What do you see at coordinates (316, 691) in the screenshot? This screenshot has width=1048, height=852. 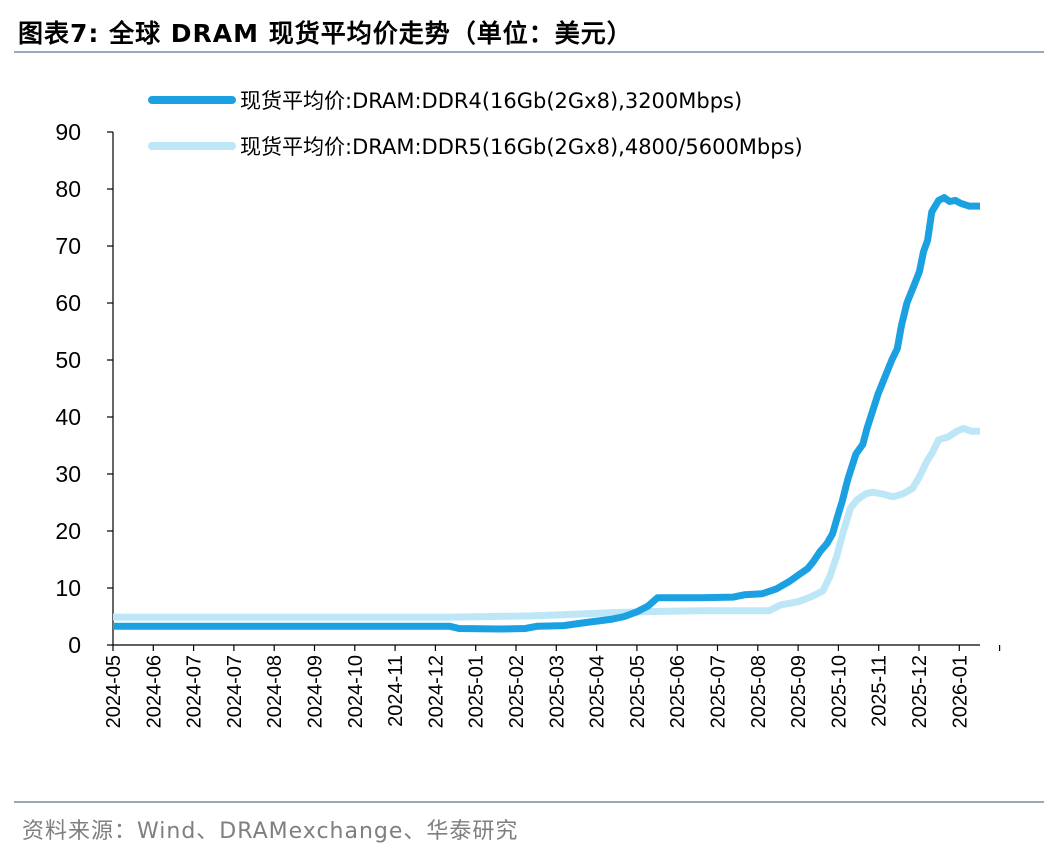 I see `x-tick-label: 2024-09` at bounding box center [316, 691].